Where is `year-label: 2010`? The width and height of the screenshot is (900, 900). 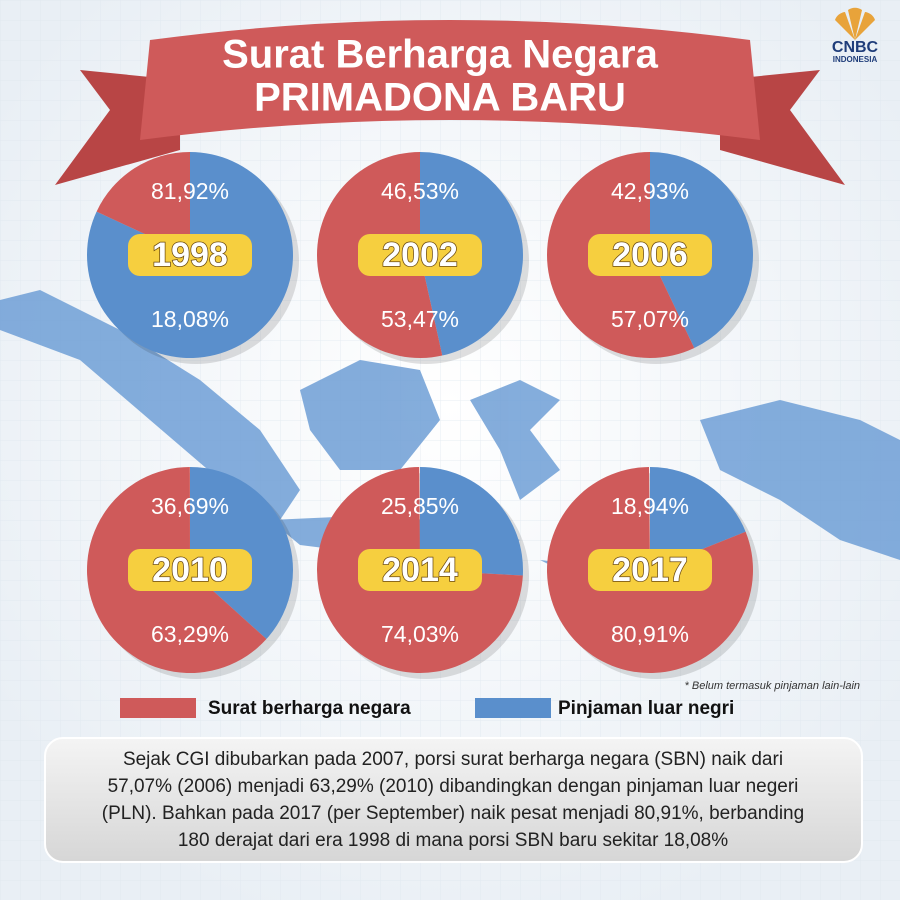 year-label: 2010 is located at coordinates (190, 570).